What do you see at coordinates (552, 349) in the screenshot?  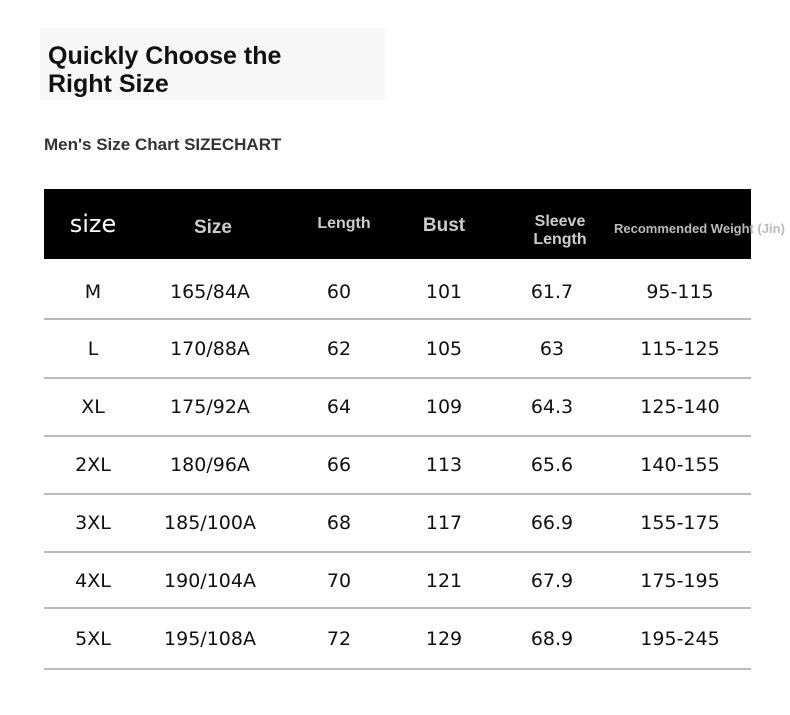 I see `table-cell: 63` at bounding box center [552, 349].